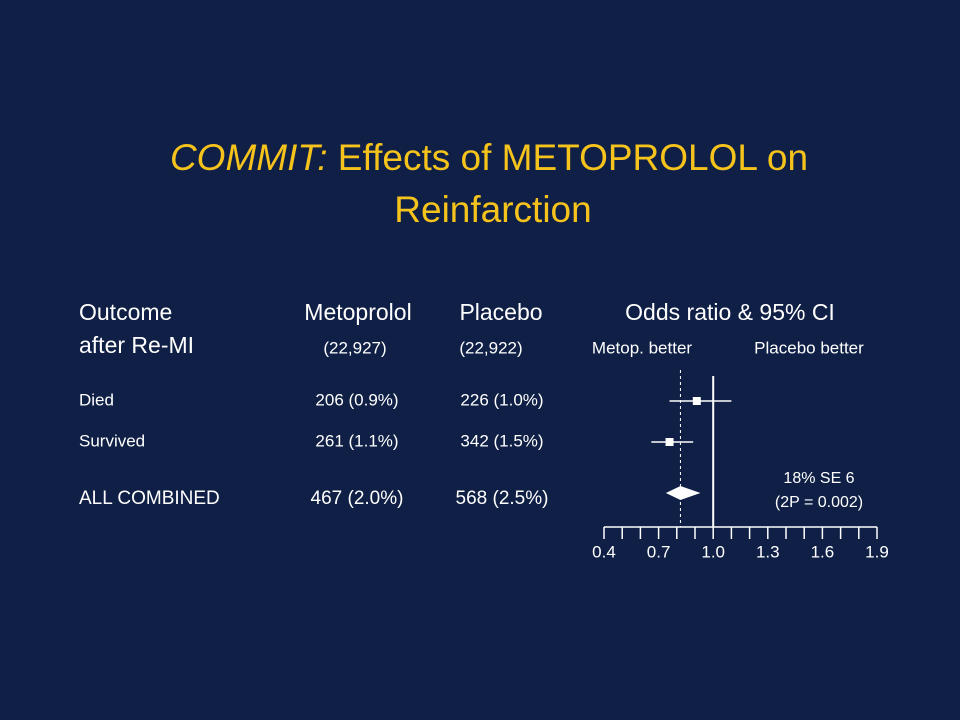 This screenshot has height=720, width=960. I want to click on x-tick-label: 0.4, so click(604, 551).